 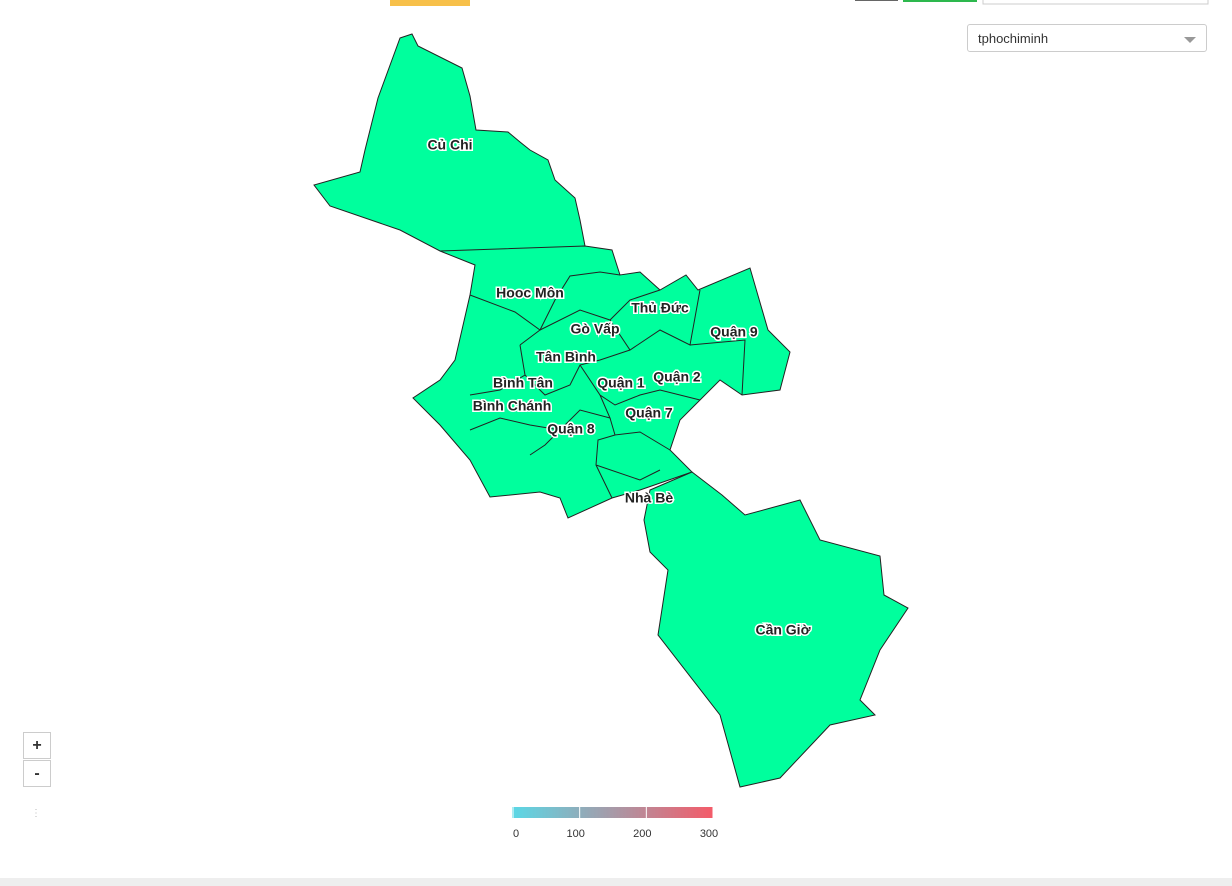 What do you see at coordinates (523, 383) in the screenshot?
I see `district-label: Bình Tân` at bounding box center [523, 383].